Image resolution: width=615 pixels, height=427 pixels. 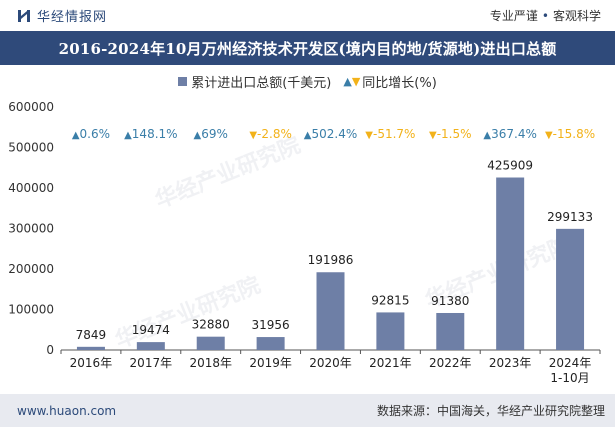 I want to click on bar-value-label: 32880, so click(x=211, y=325).